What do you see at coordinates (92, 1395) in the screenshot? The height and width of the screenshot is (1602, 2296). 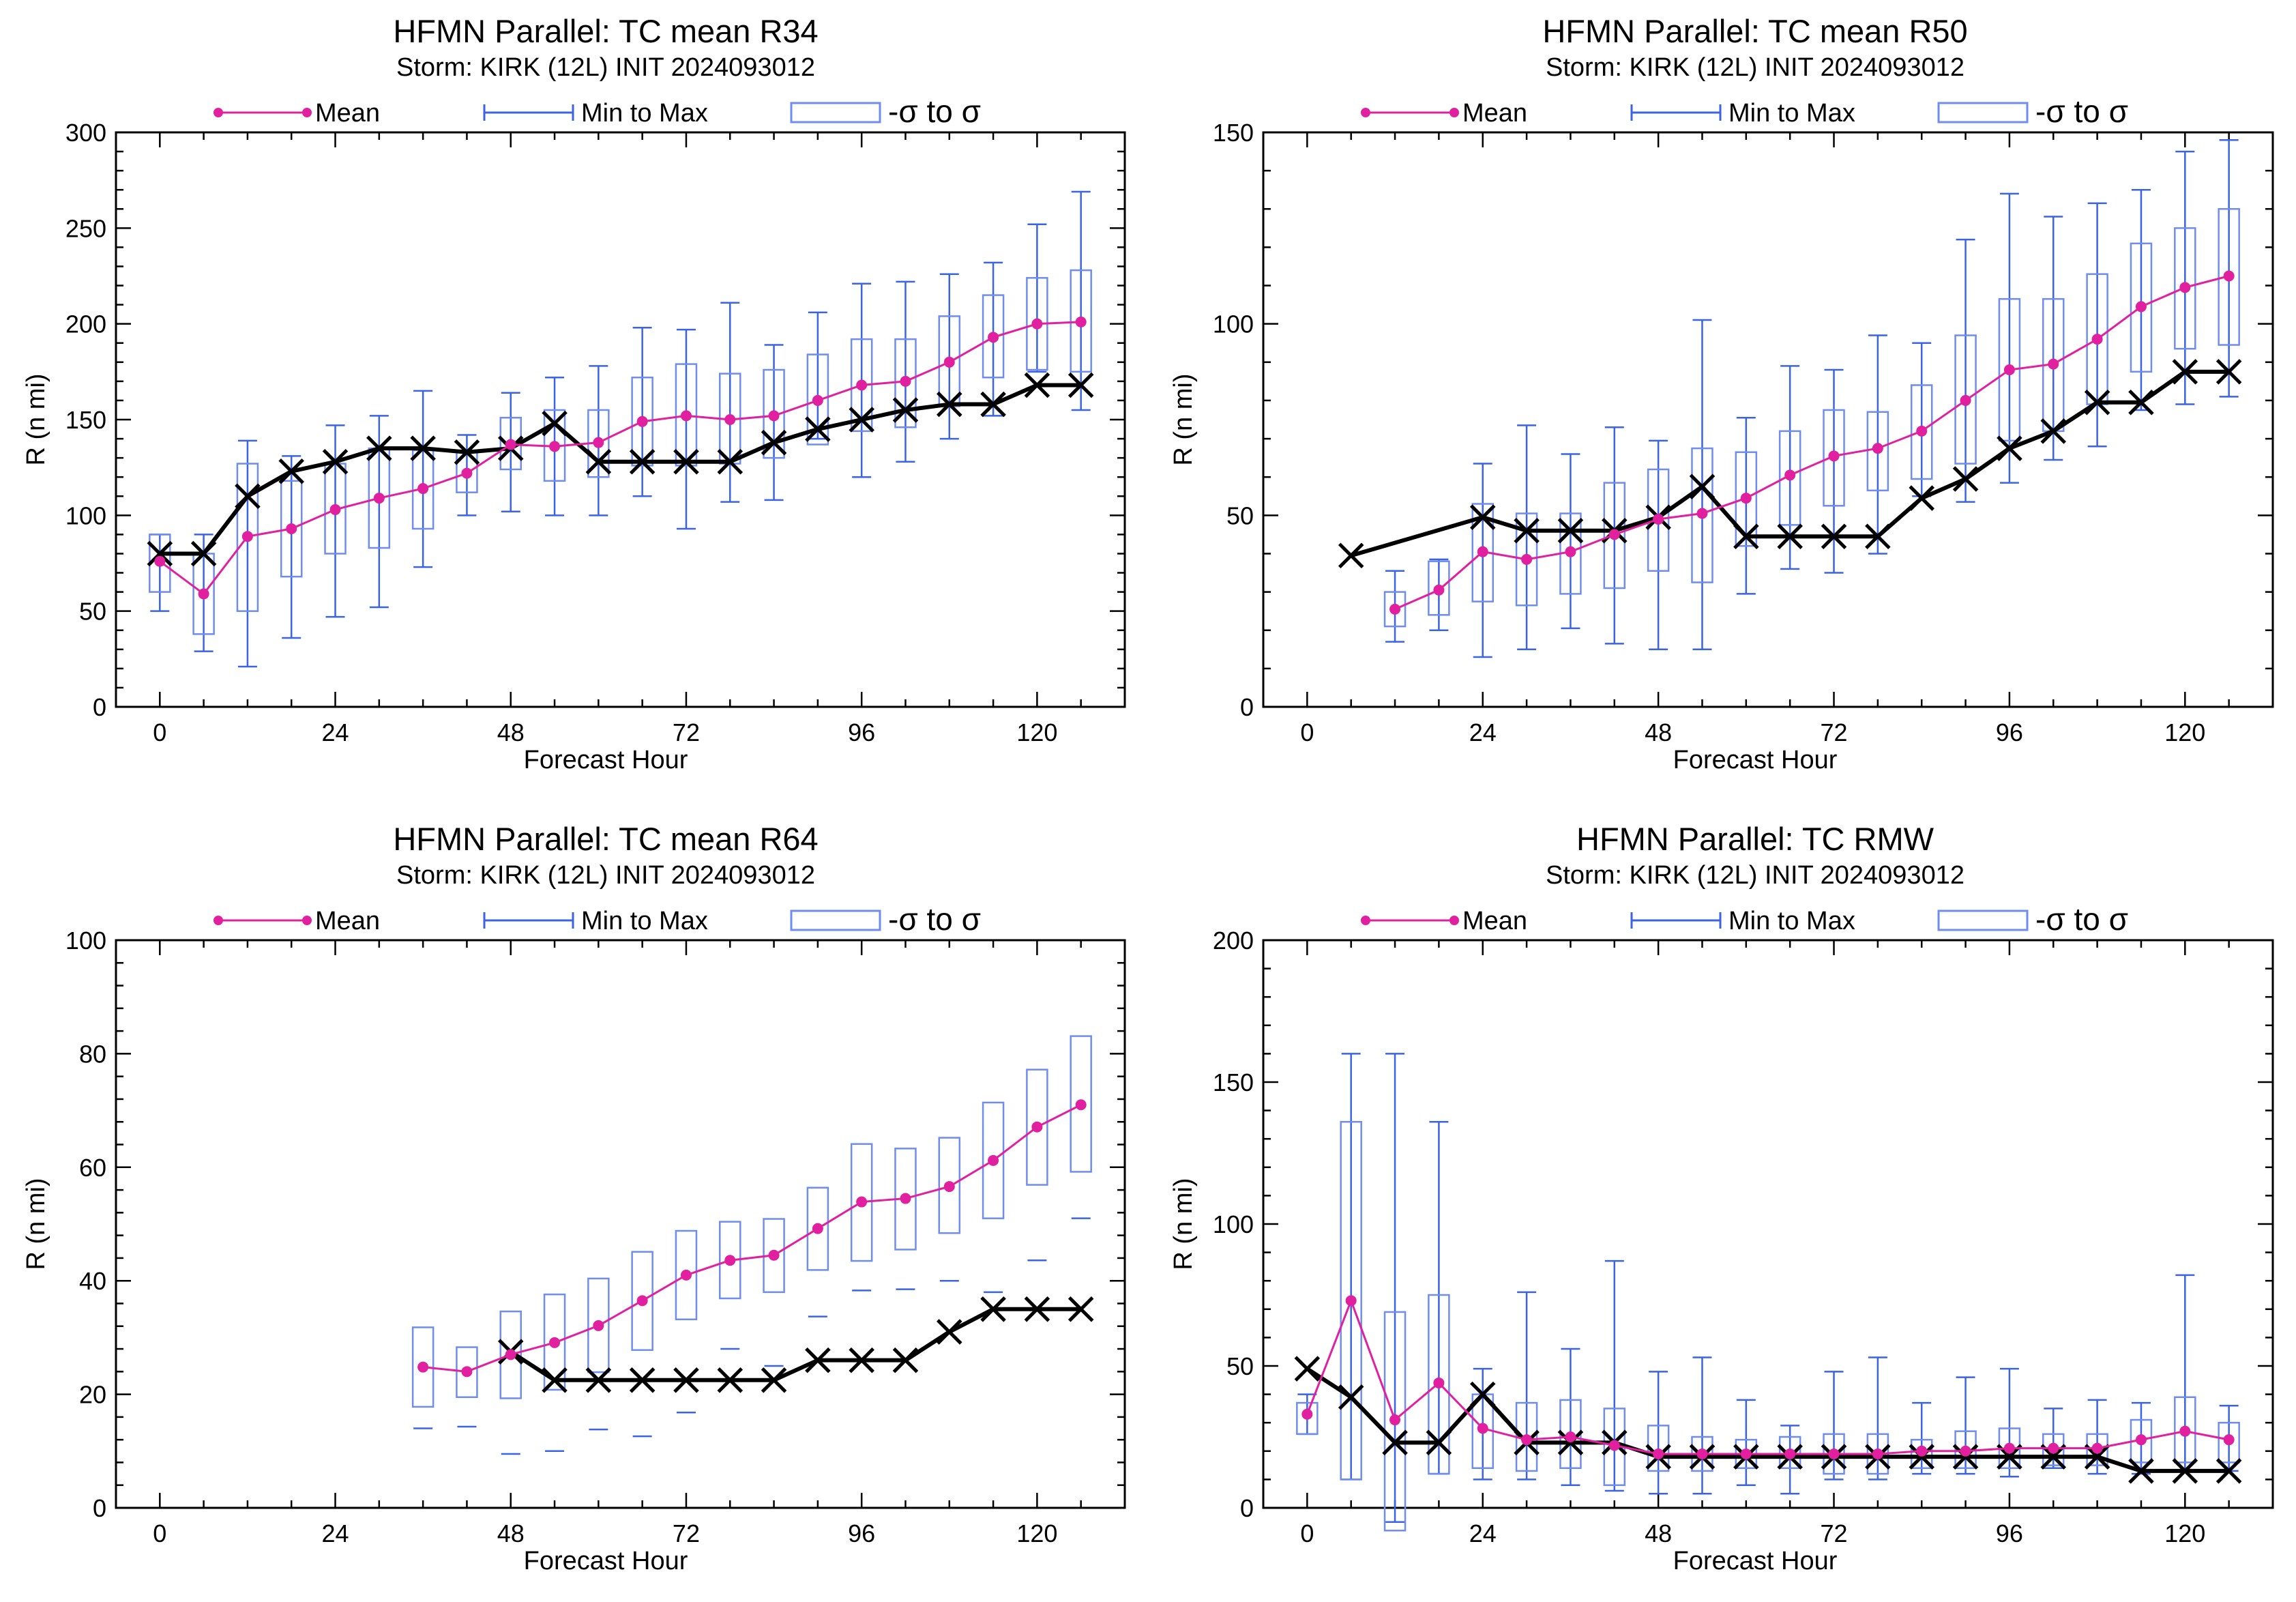 I see `y-tick-label: 20` at bounding box center [92, 1395].